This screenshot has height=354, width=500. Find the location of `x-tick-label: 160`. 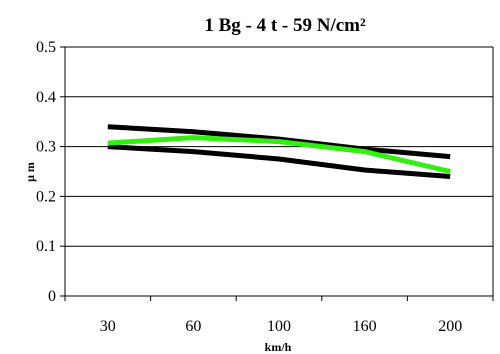

x-tick-label: 160 is located at coordinates (365, 326).